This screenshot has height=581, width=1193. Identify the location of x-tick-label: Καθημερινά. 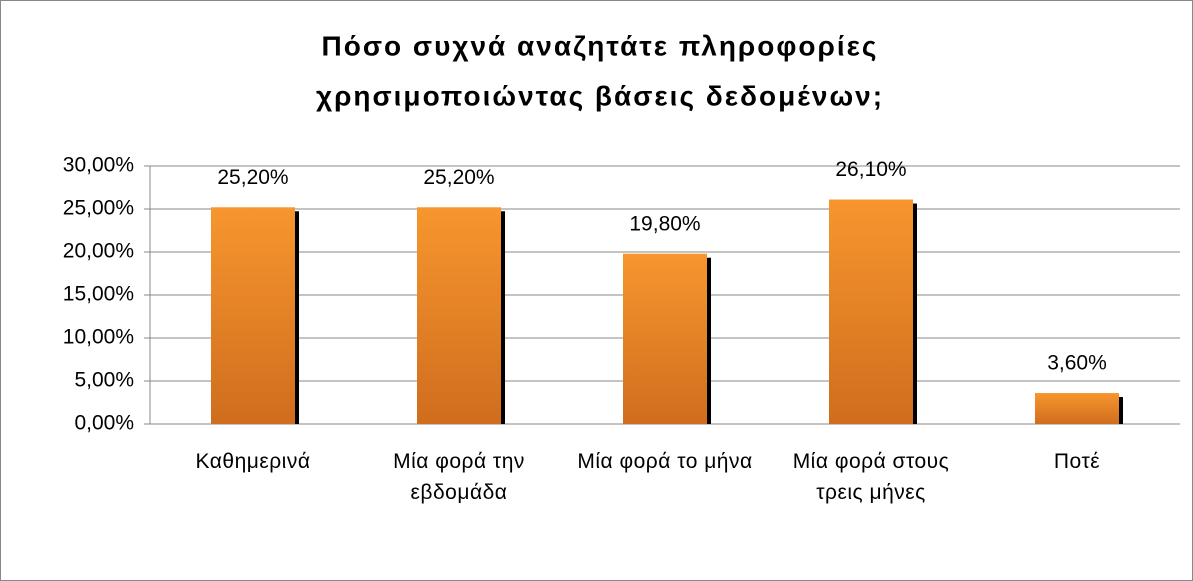
(253, 461).